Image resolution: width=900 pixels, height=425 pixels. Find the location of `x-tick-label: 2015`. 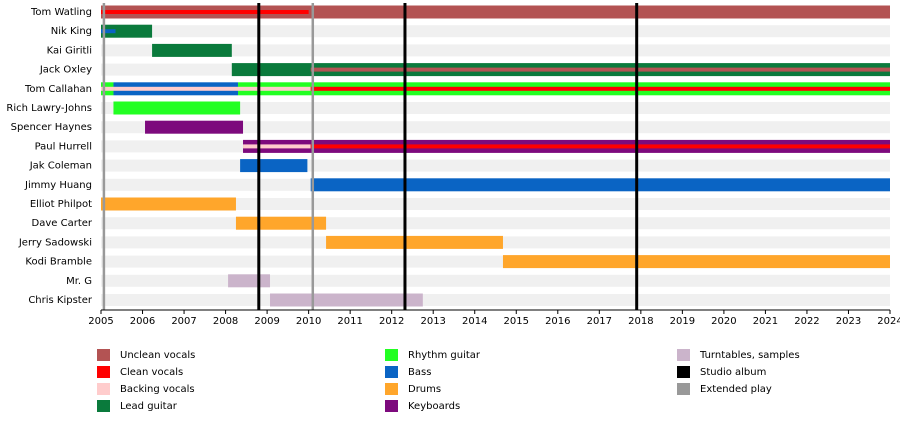

x-tick-label: 2015 is located at coordinates (516, 321).